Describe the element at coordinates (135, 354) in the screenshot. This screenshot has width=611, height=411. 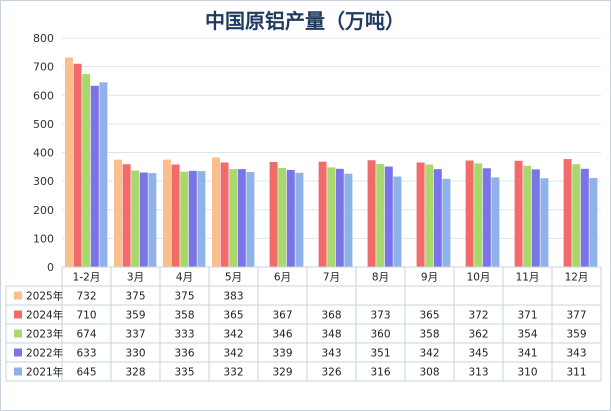
I see `data-cell: 330` at that location.